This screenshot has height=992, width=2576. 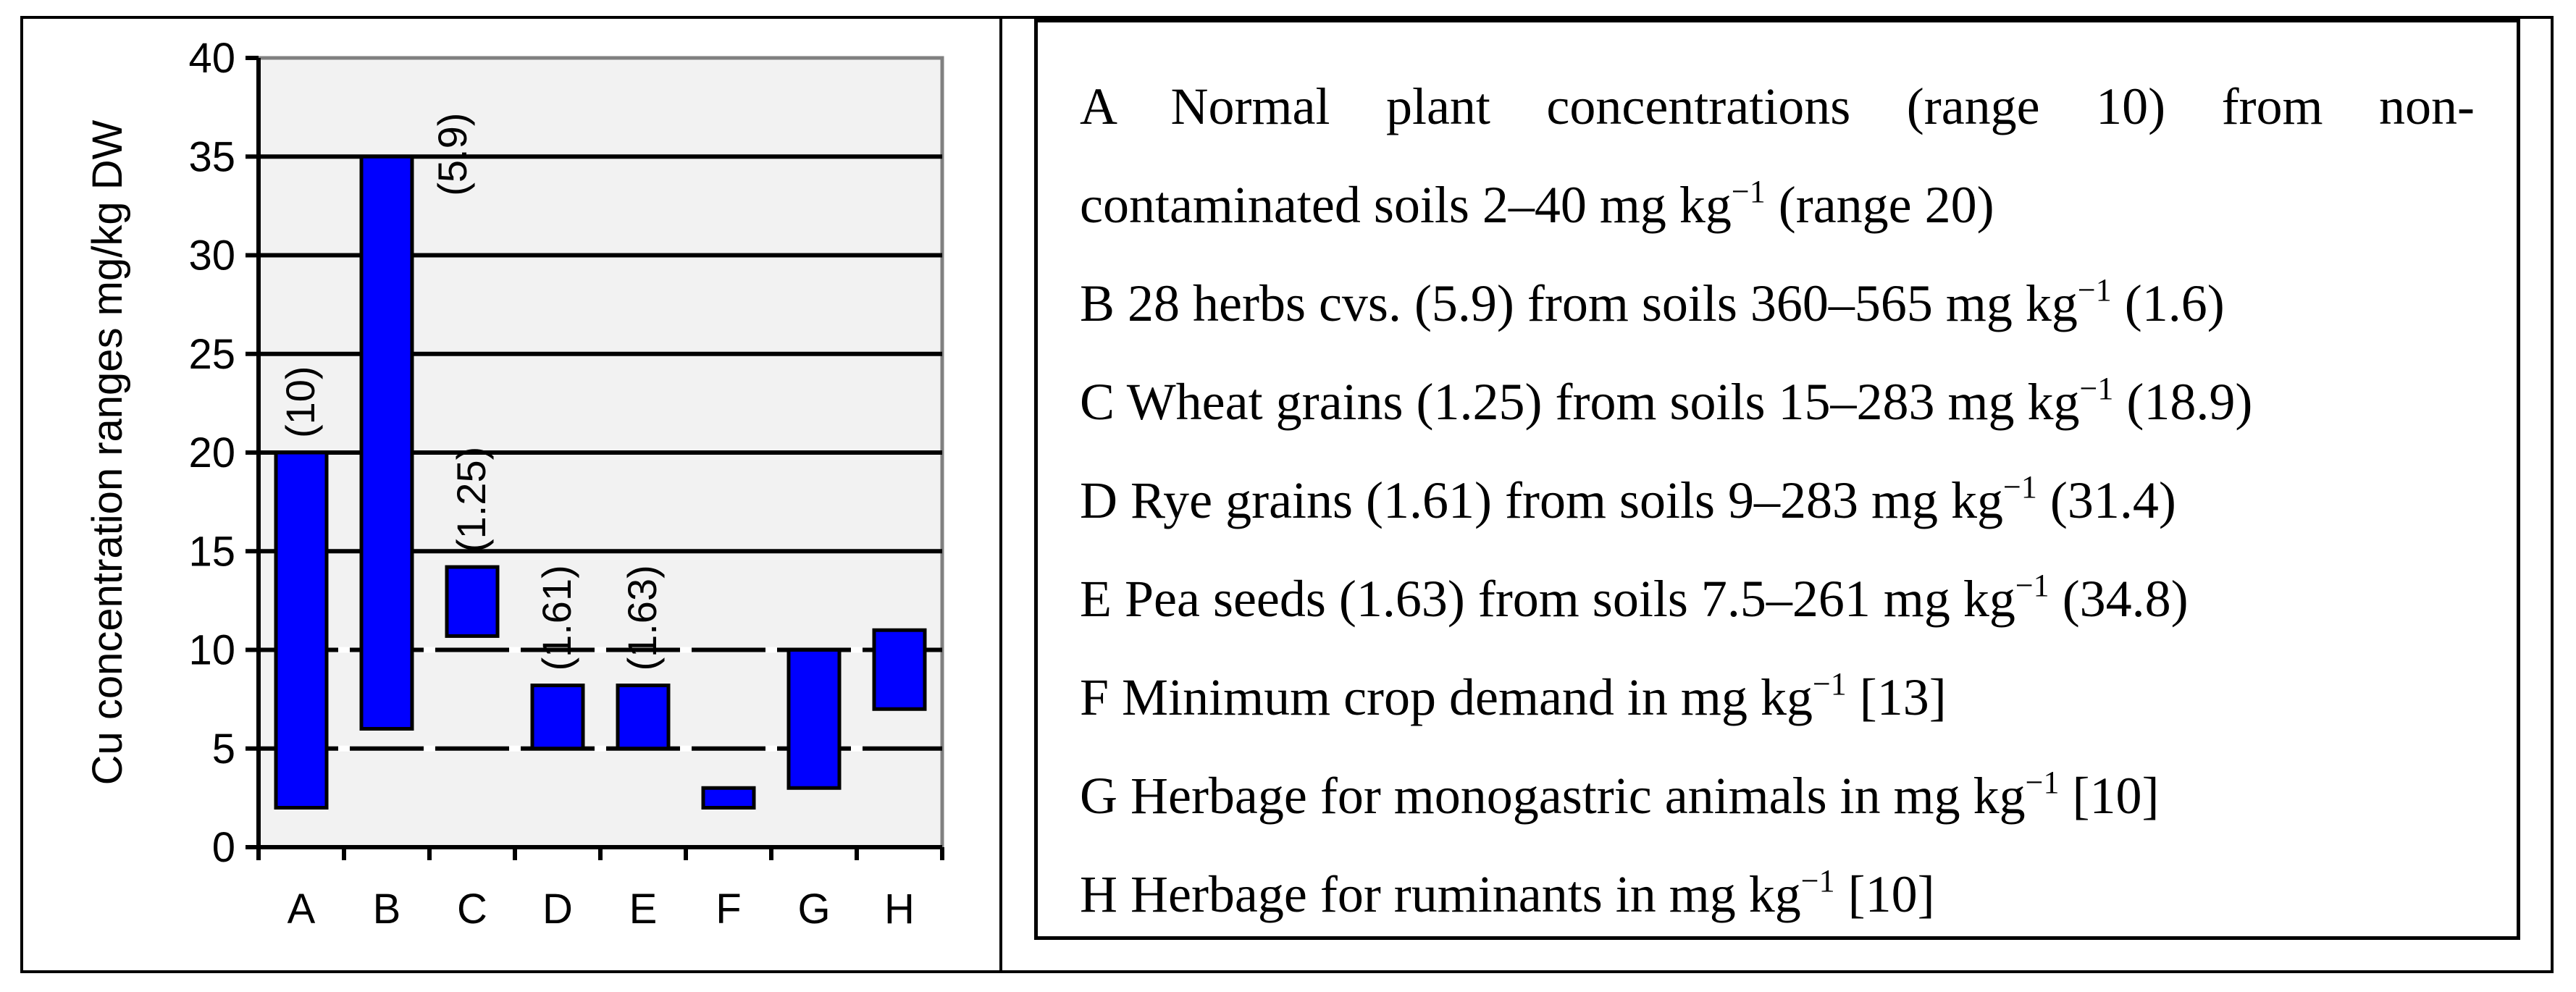 I want to click on y-tick-label: 5, so click(x=223, y=749).